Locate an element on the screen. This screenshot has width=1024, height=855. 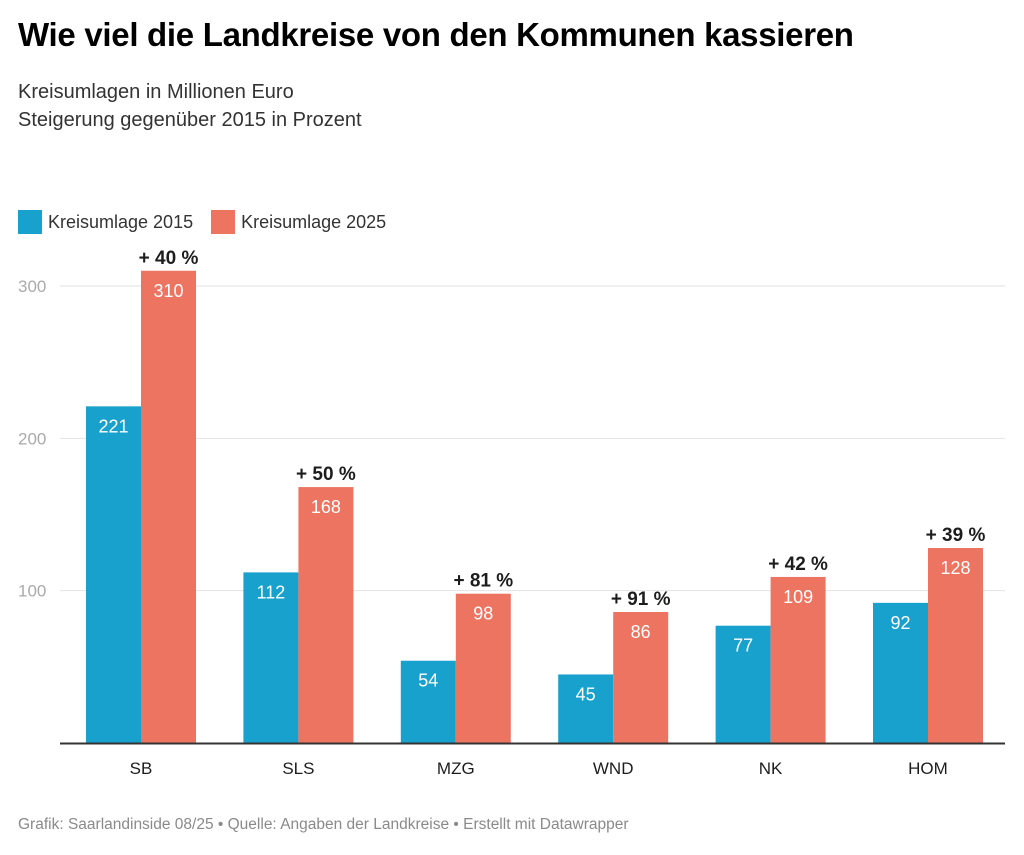
bar-sb-2015 is located at coordinates (113, 574).